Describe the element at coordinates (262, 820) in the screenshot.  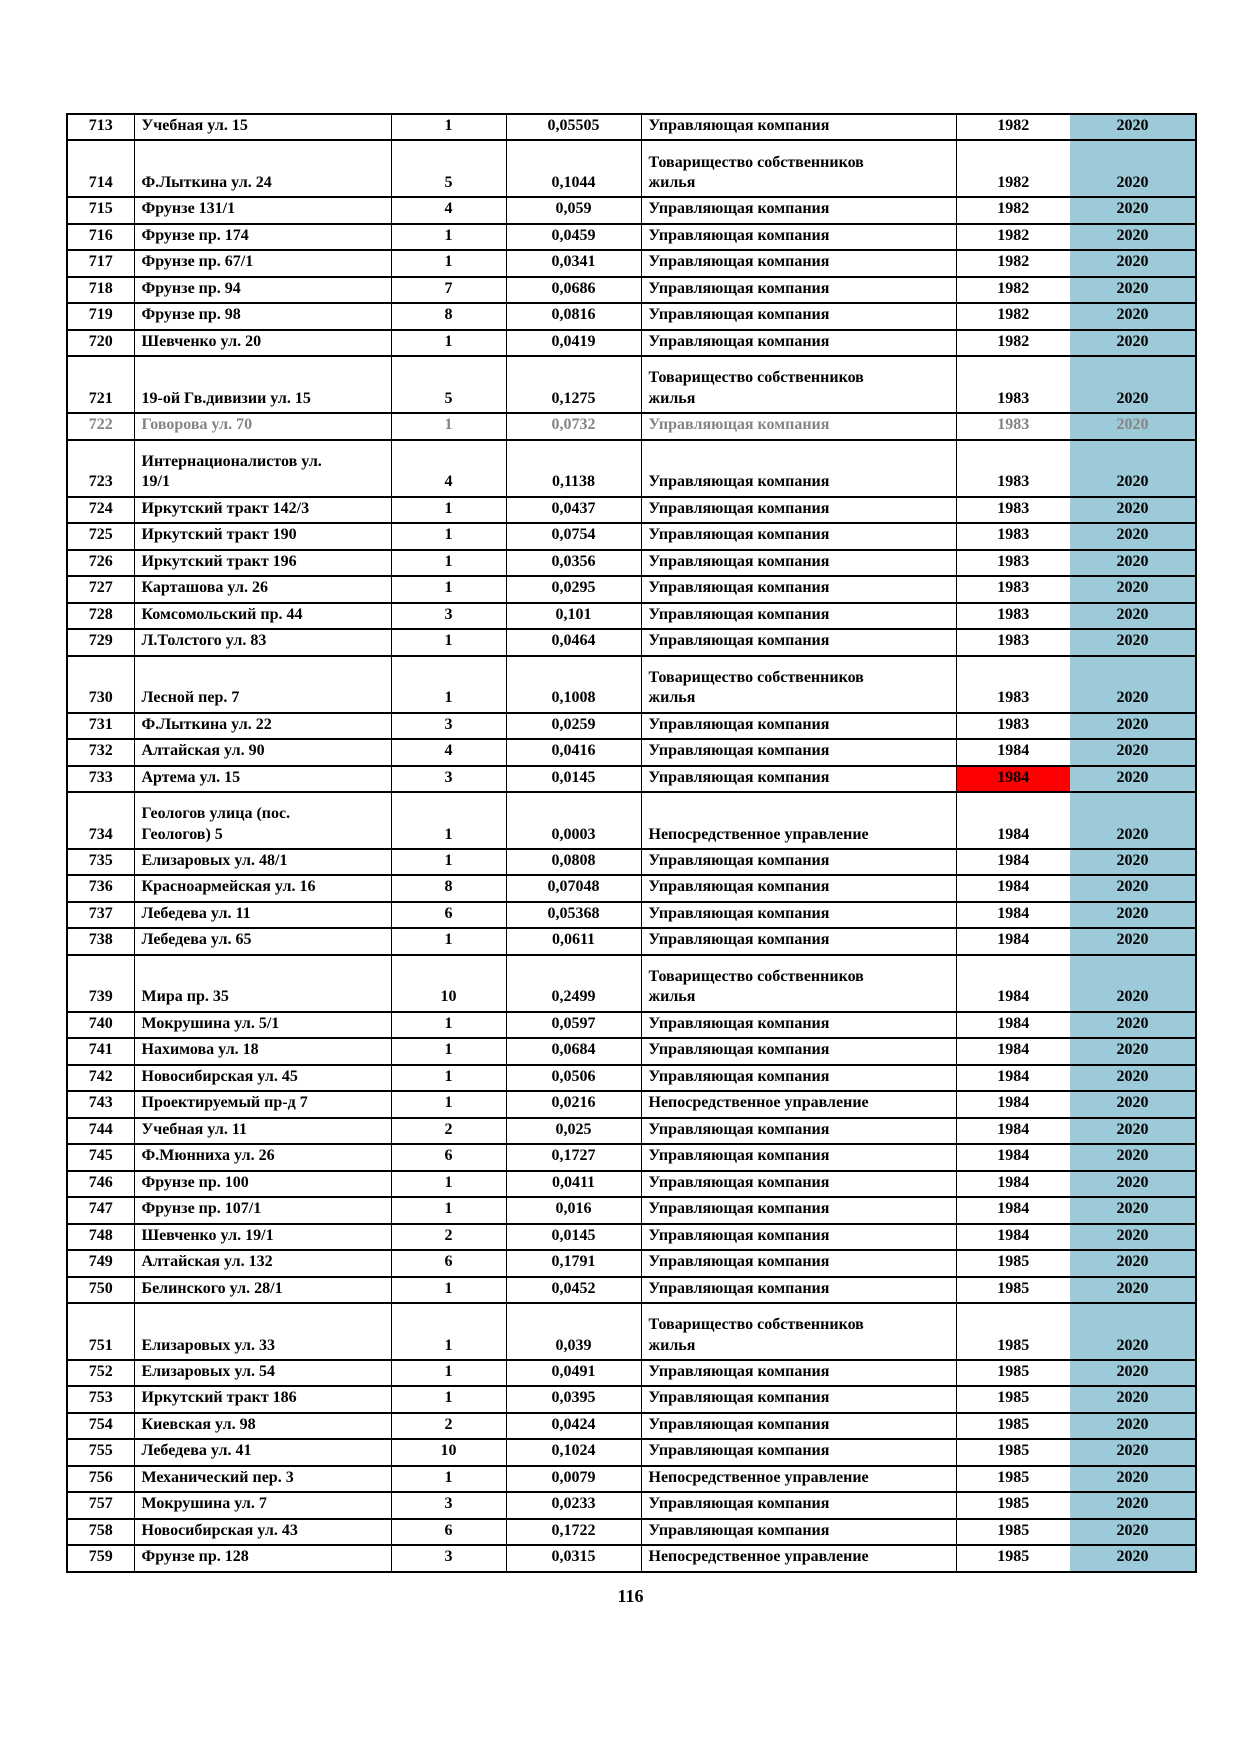
I see `cell-address: Геологов улица (пос. Геологов) 5` at that location.